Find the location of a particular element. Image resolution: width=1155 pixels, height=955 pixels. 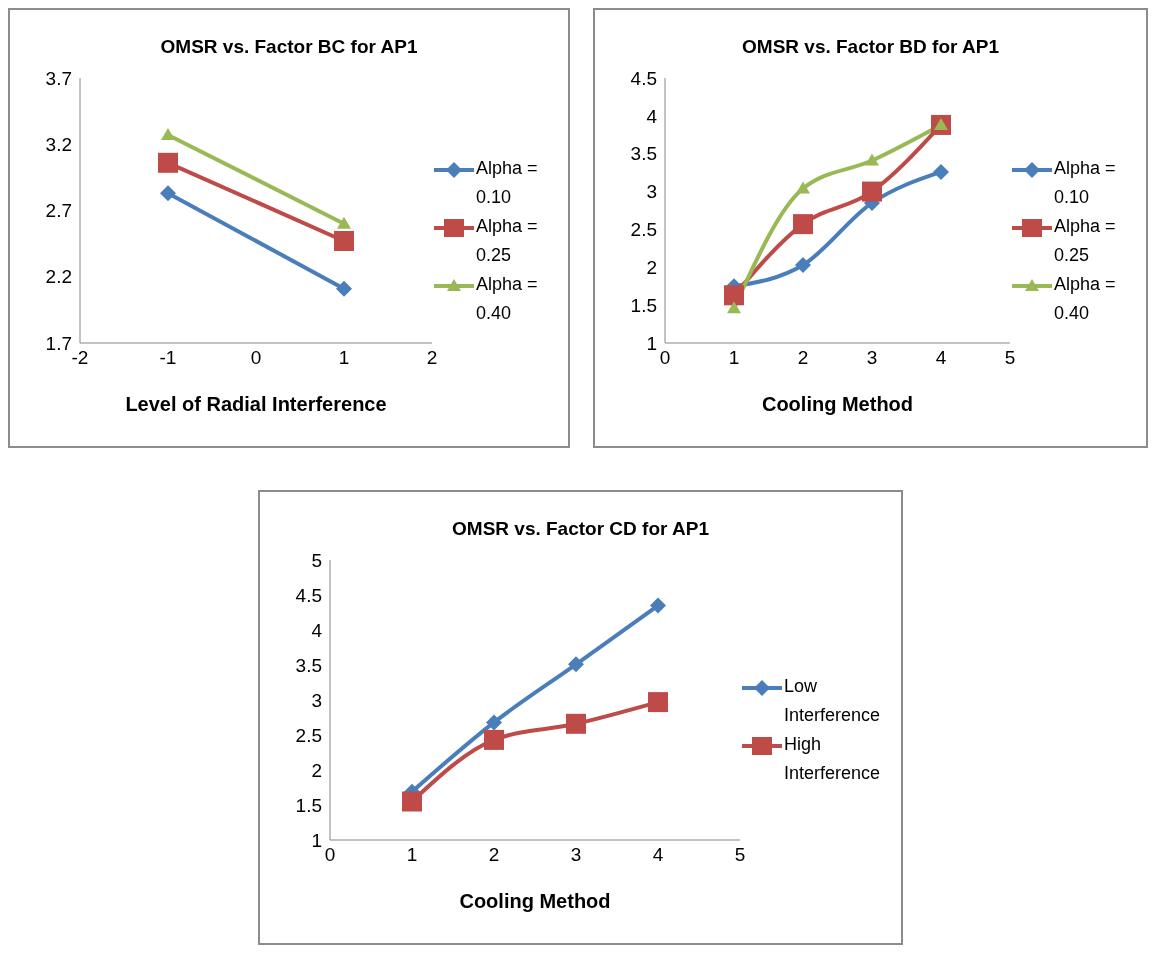

y-tick-label: 3.7 is located at coordinates (58, 78).